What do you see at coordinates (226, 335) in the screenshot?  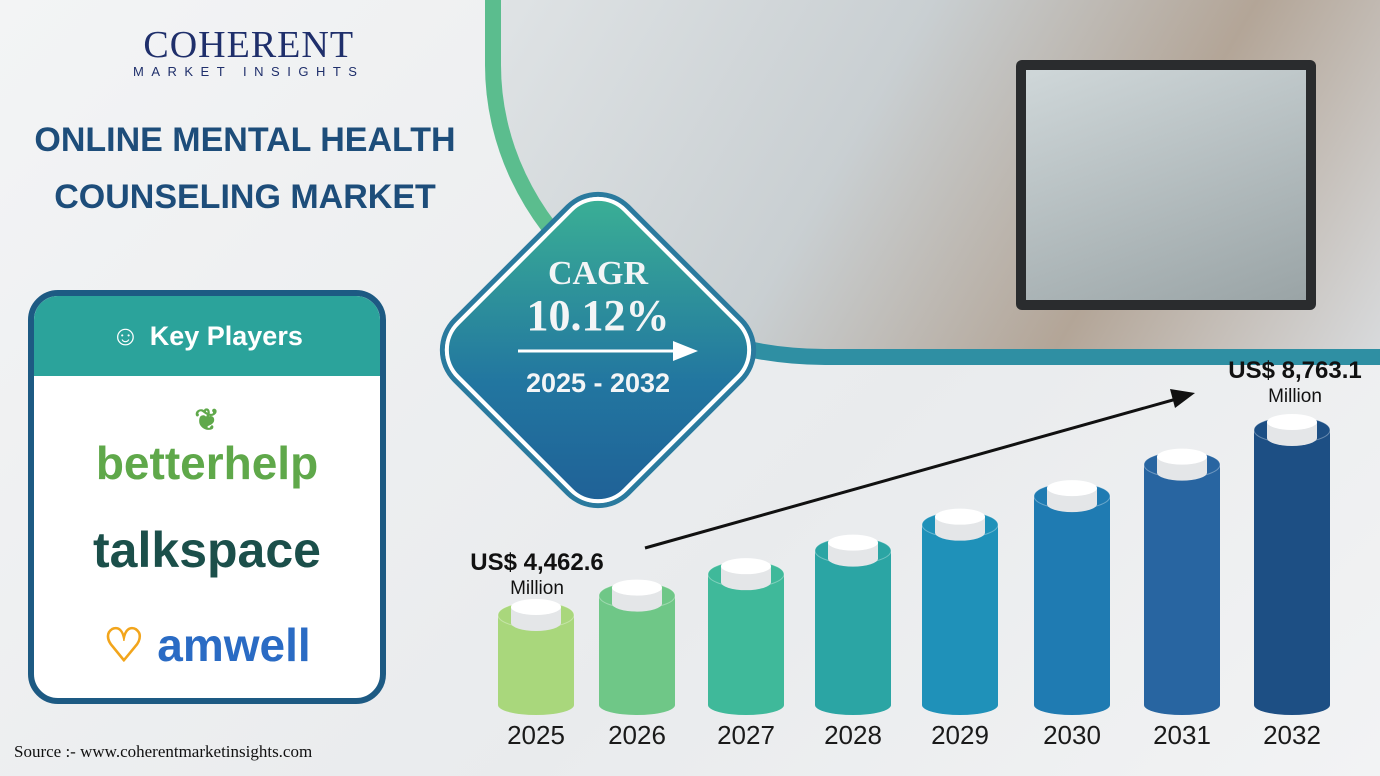 I see `key-players-title: Key Players` at bounding box center [226, 335].